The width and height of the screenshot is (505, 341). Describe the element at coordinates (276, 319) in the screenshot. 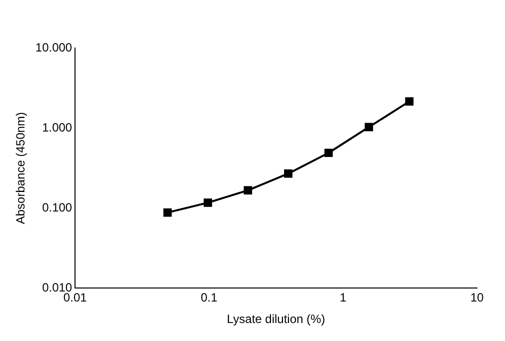

I see `x-axis-title: Lysate dilution (%)` at that location.